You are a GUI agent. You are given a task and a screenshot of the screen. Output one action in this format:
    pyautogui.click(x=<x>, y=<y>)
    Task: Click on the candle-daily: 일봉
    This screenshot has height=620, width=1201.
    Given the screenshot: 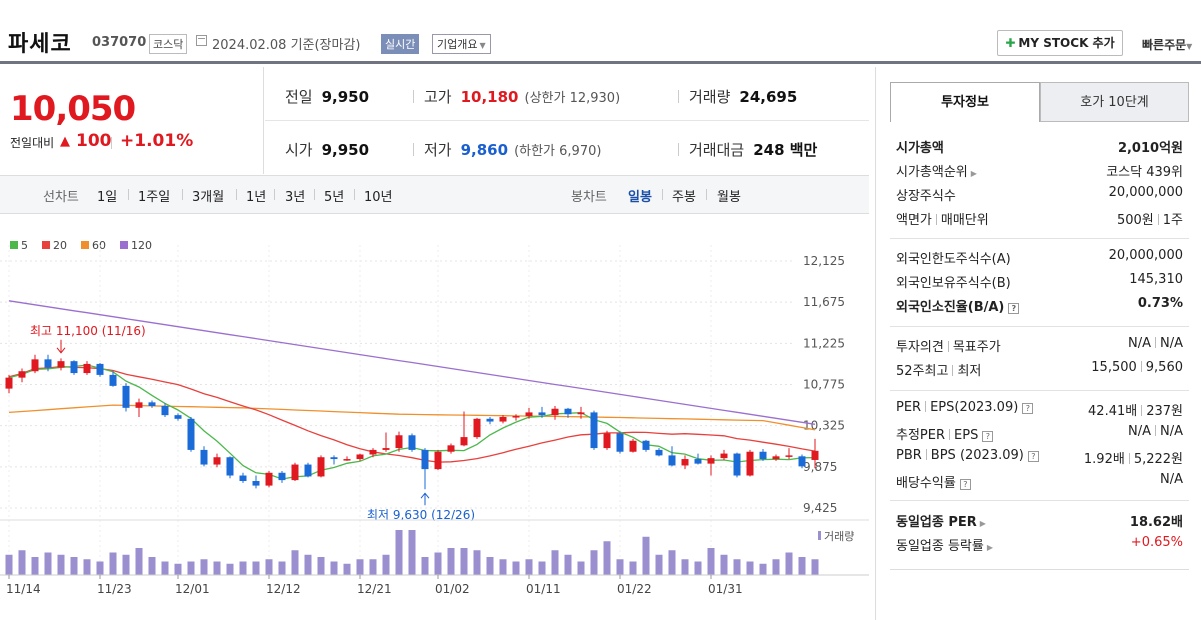 What is the action you would take?
    pyautogui.click(x=640, y=197)
    